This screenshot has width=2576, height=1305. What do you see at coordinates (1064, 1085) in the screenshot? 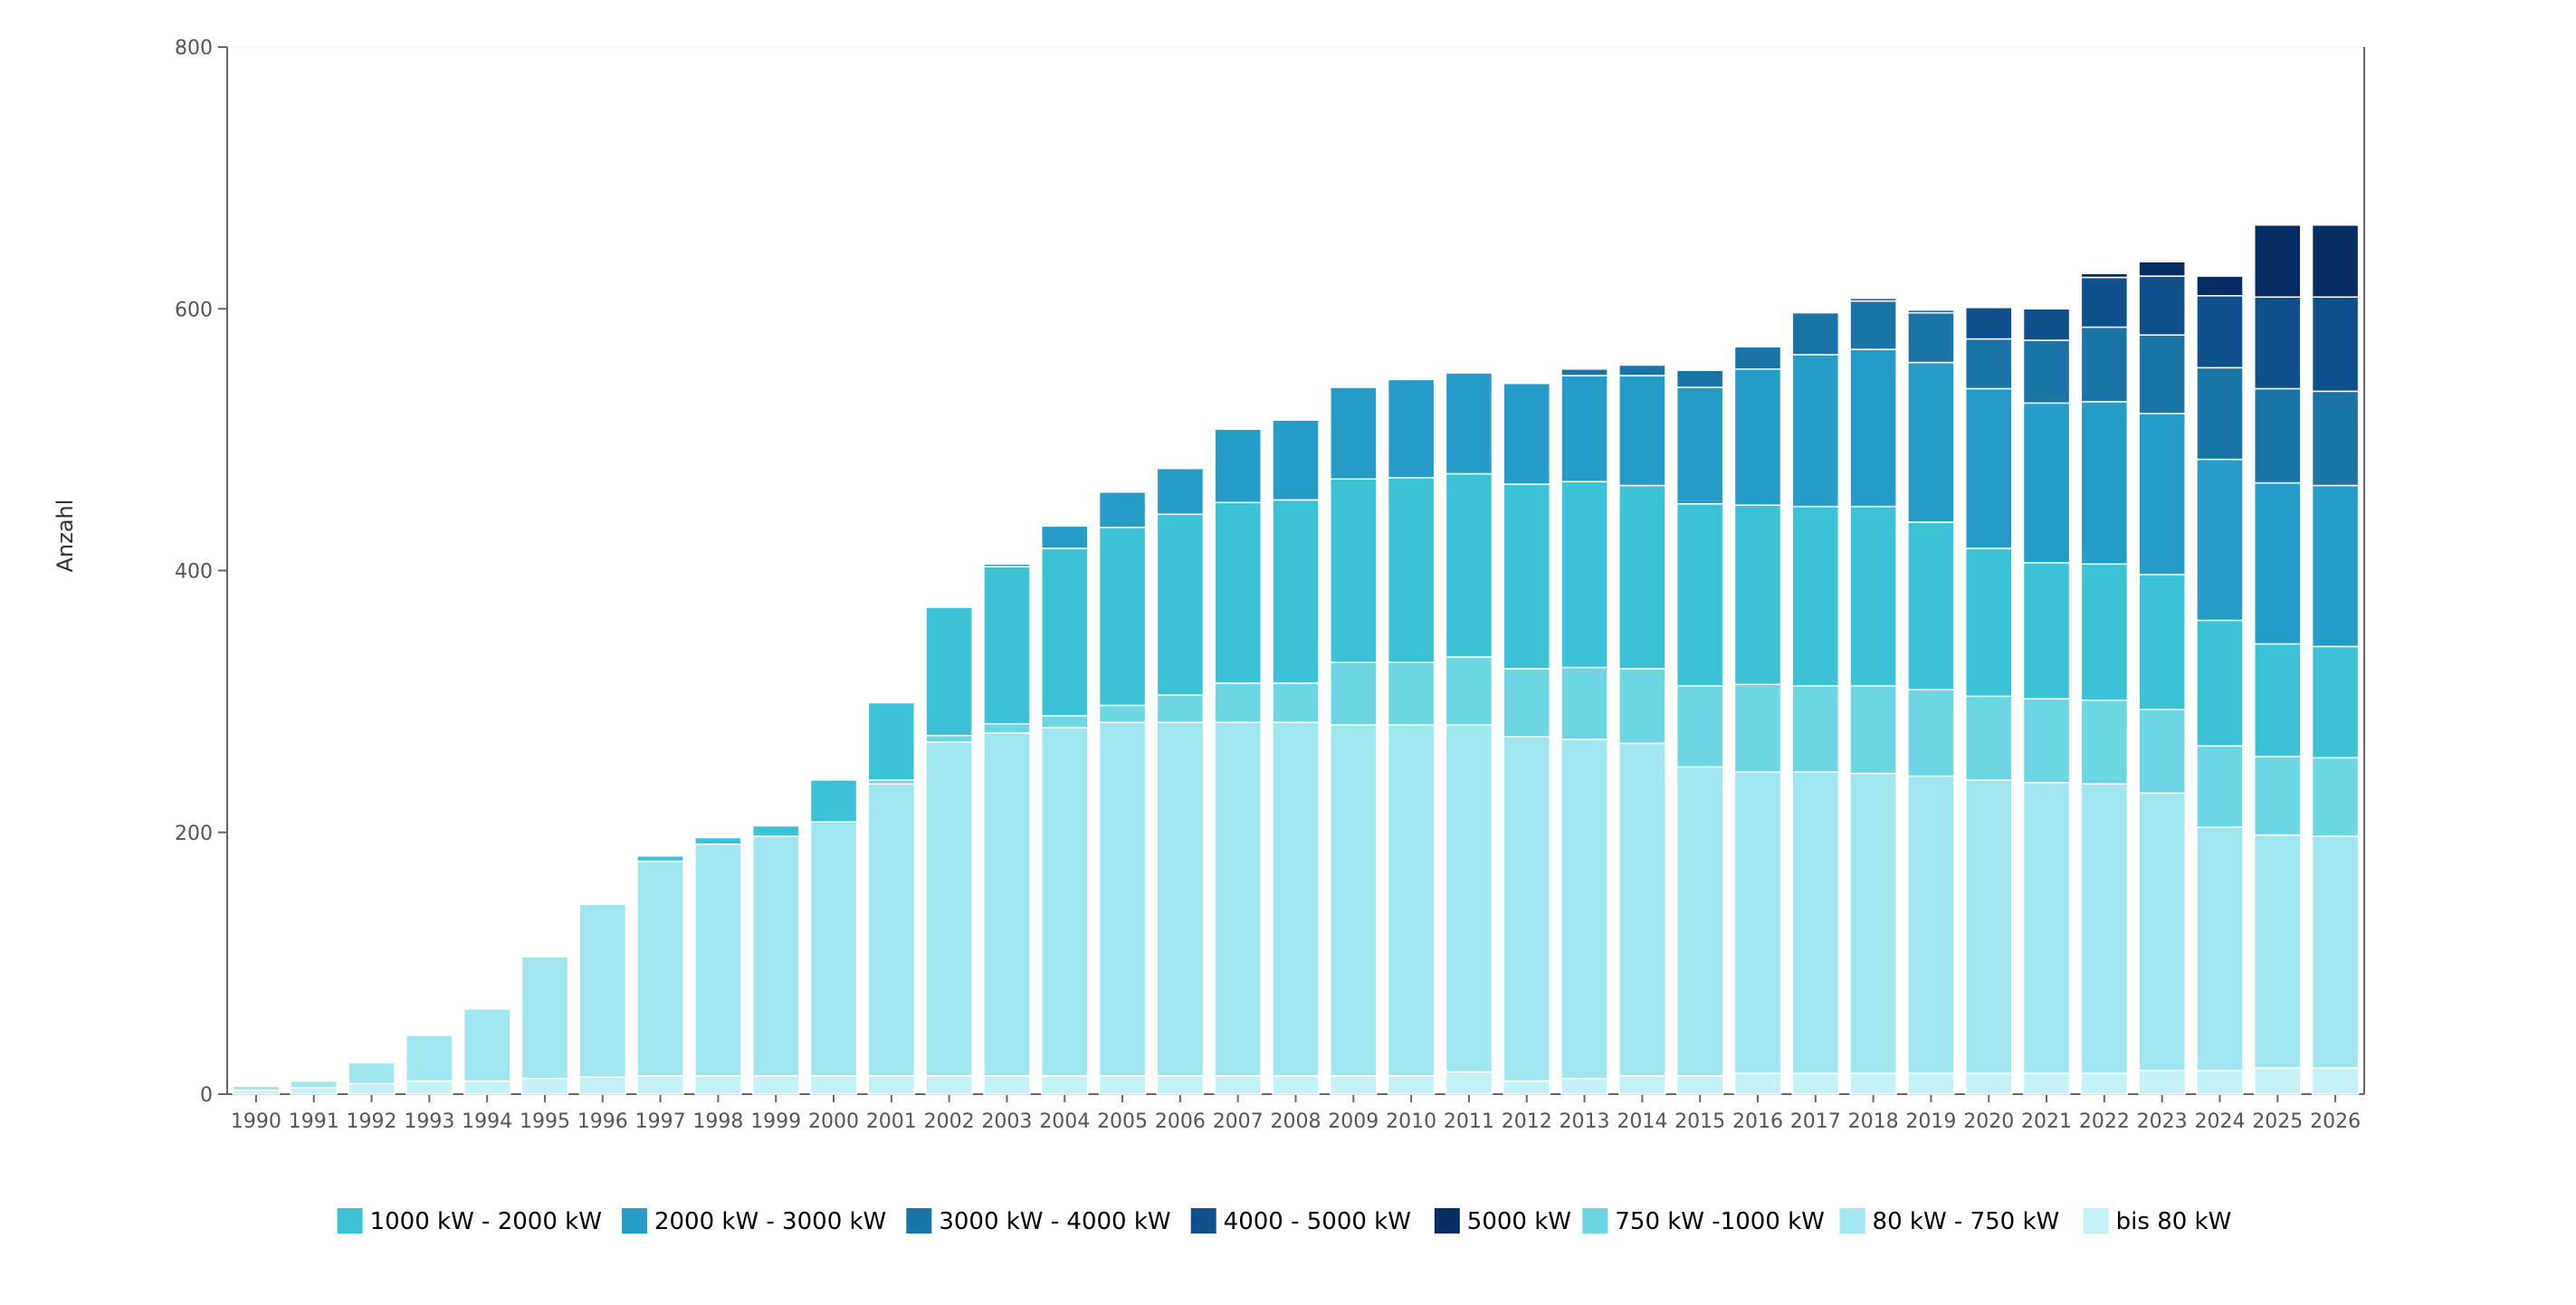
I see `bar-2004-bis-80-kw` at bounding box center [1064, 1085].